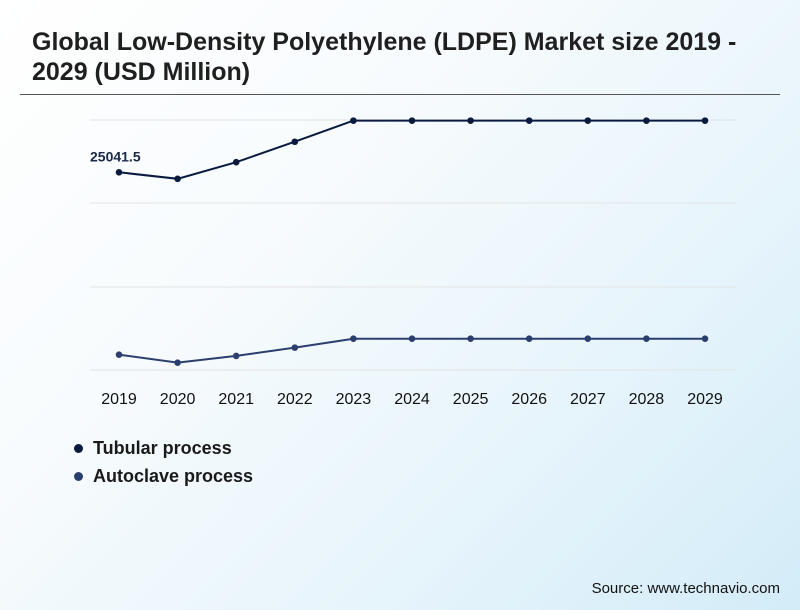 The width and height of the screenshot is (800, 610). What do you see at coordinates (295, 399) in the screenshot?
I see `x-tick-label-2022: 2022` at bounding box center [295, 399].